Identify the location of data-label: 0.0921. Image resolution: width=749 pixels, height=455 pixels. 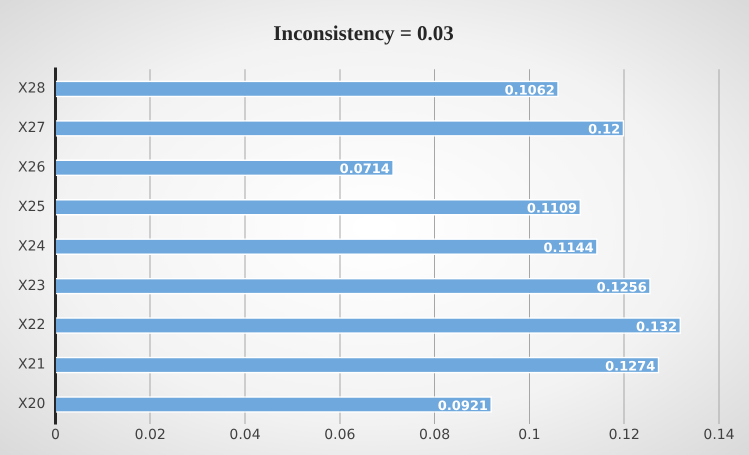
(463, 406).